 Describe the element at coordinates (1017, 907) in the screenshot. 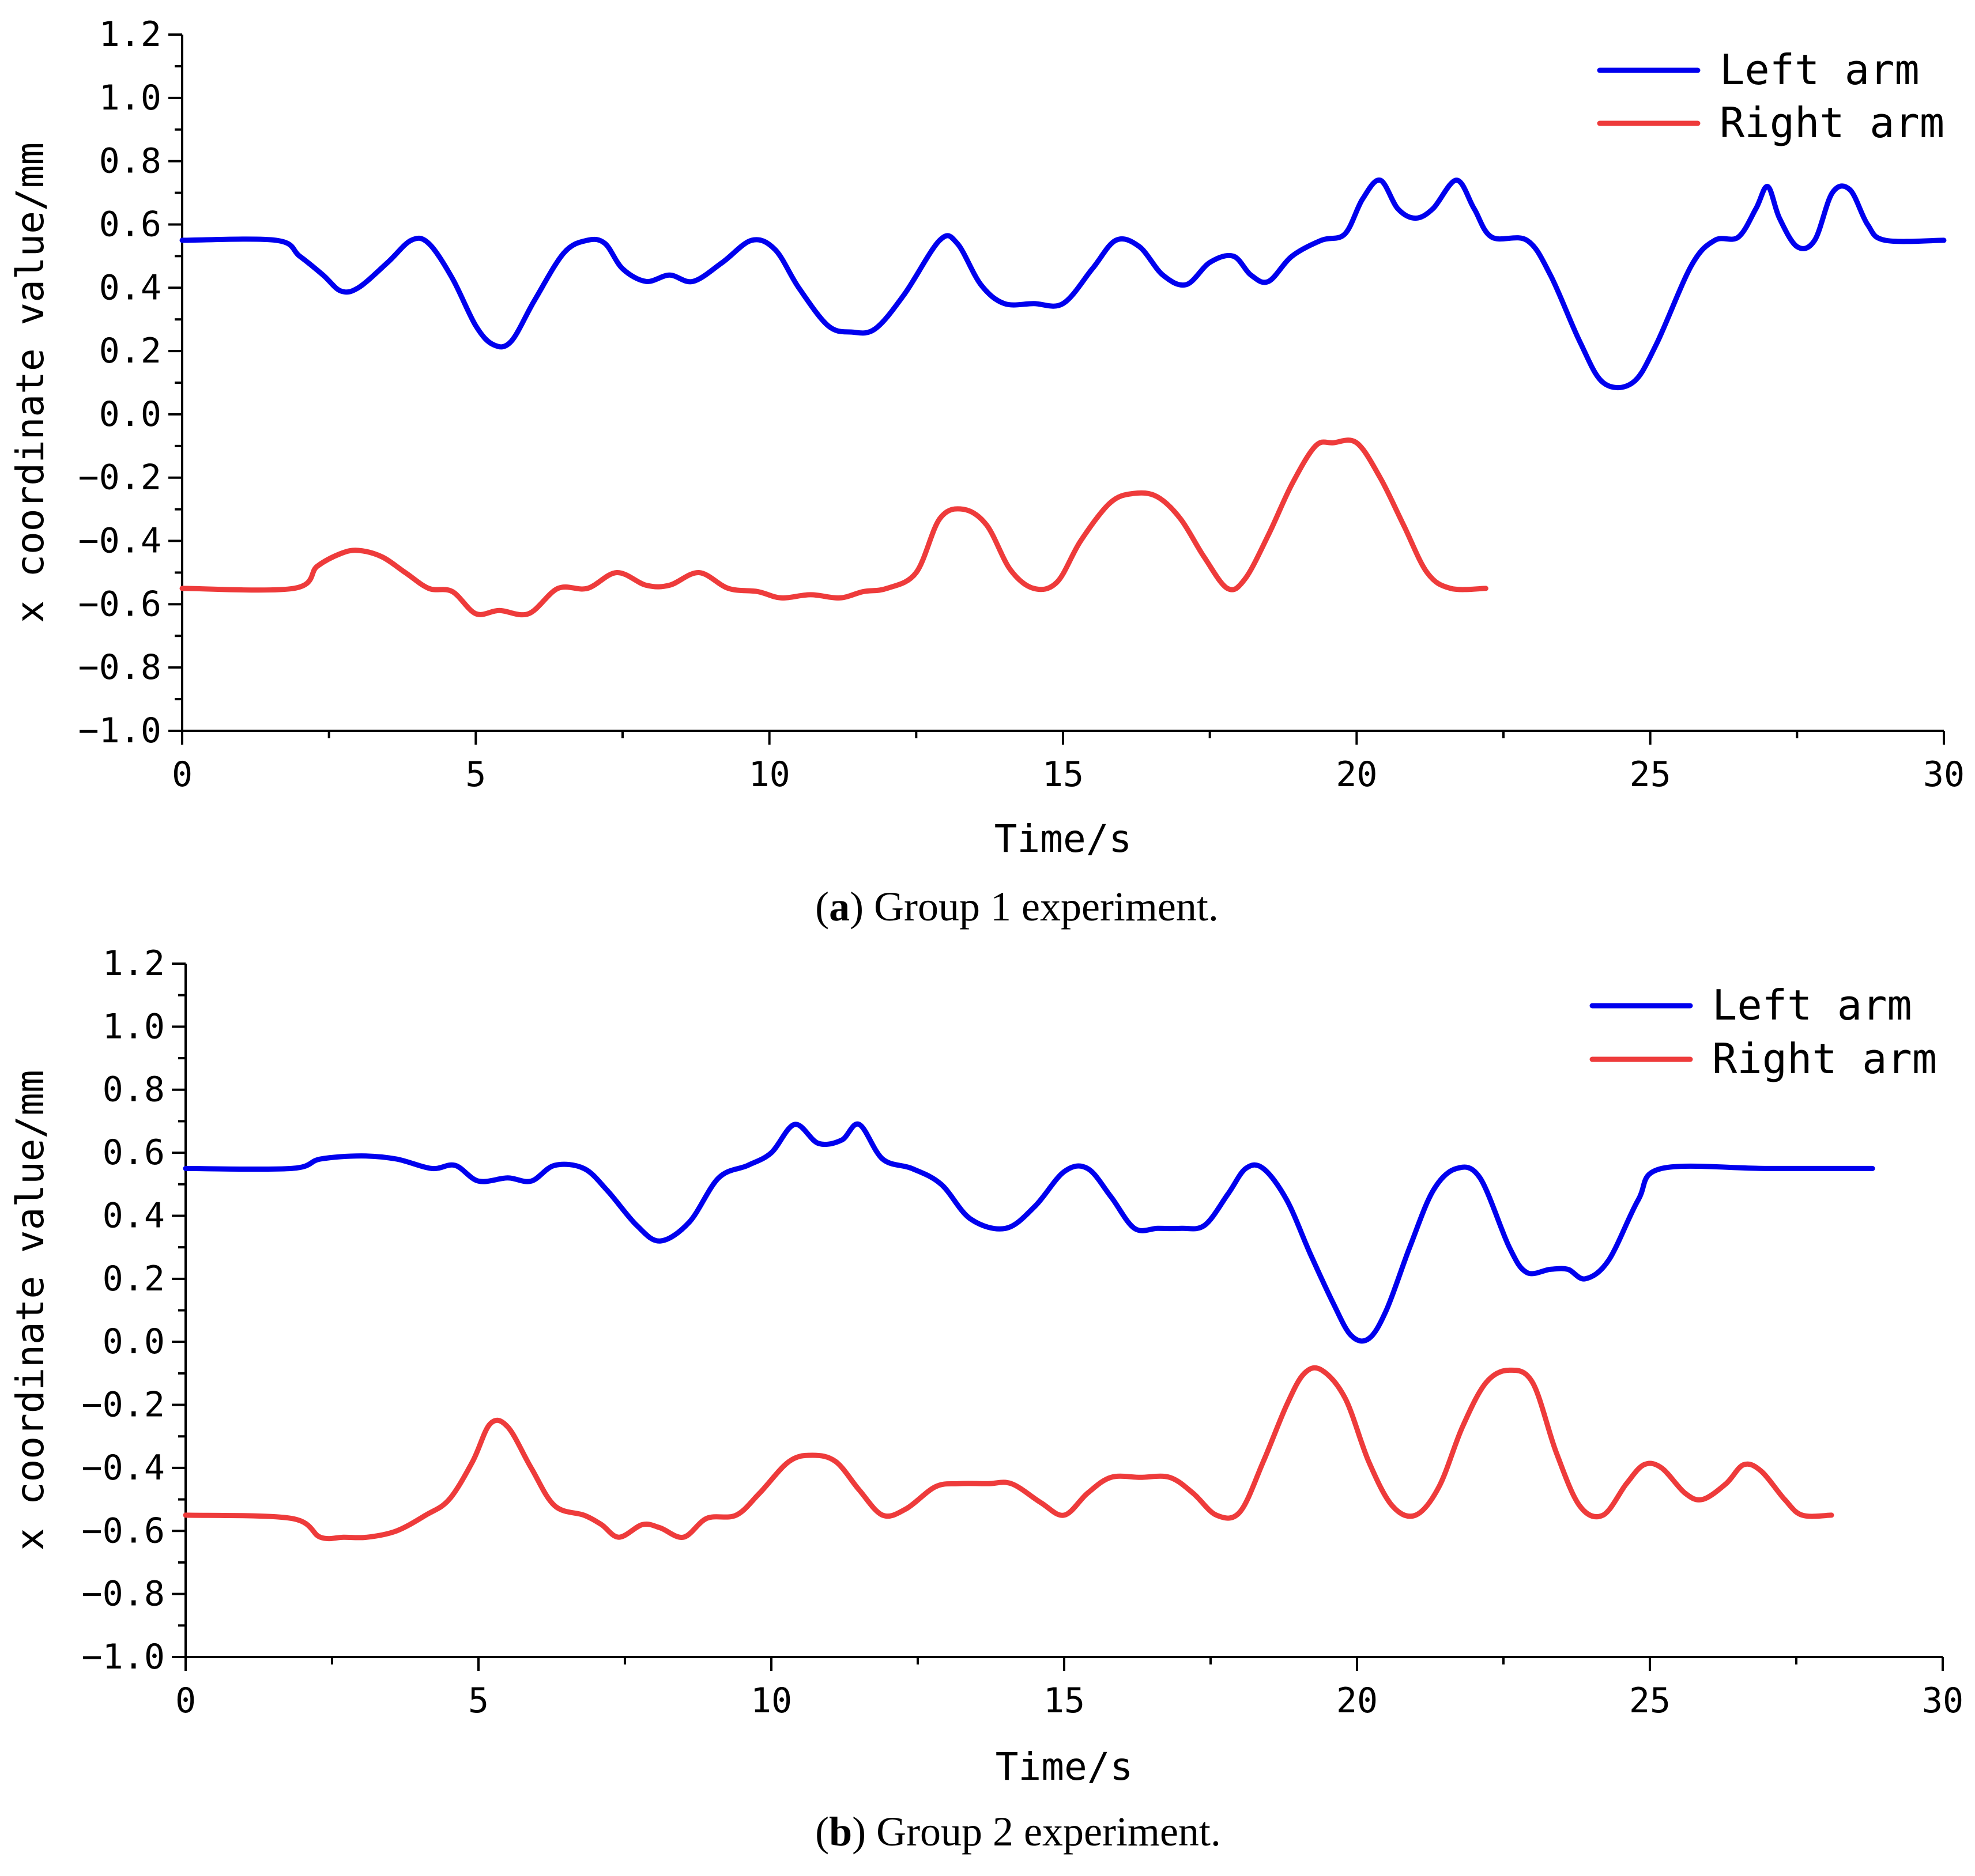

I see `figure-caption: (a) Group 1 experiment.` at that location.